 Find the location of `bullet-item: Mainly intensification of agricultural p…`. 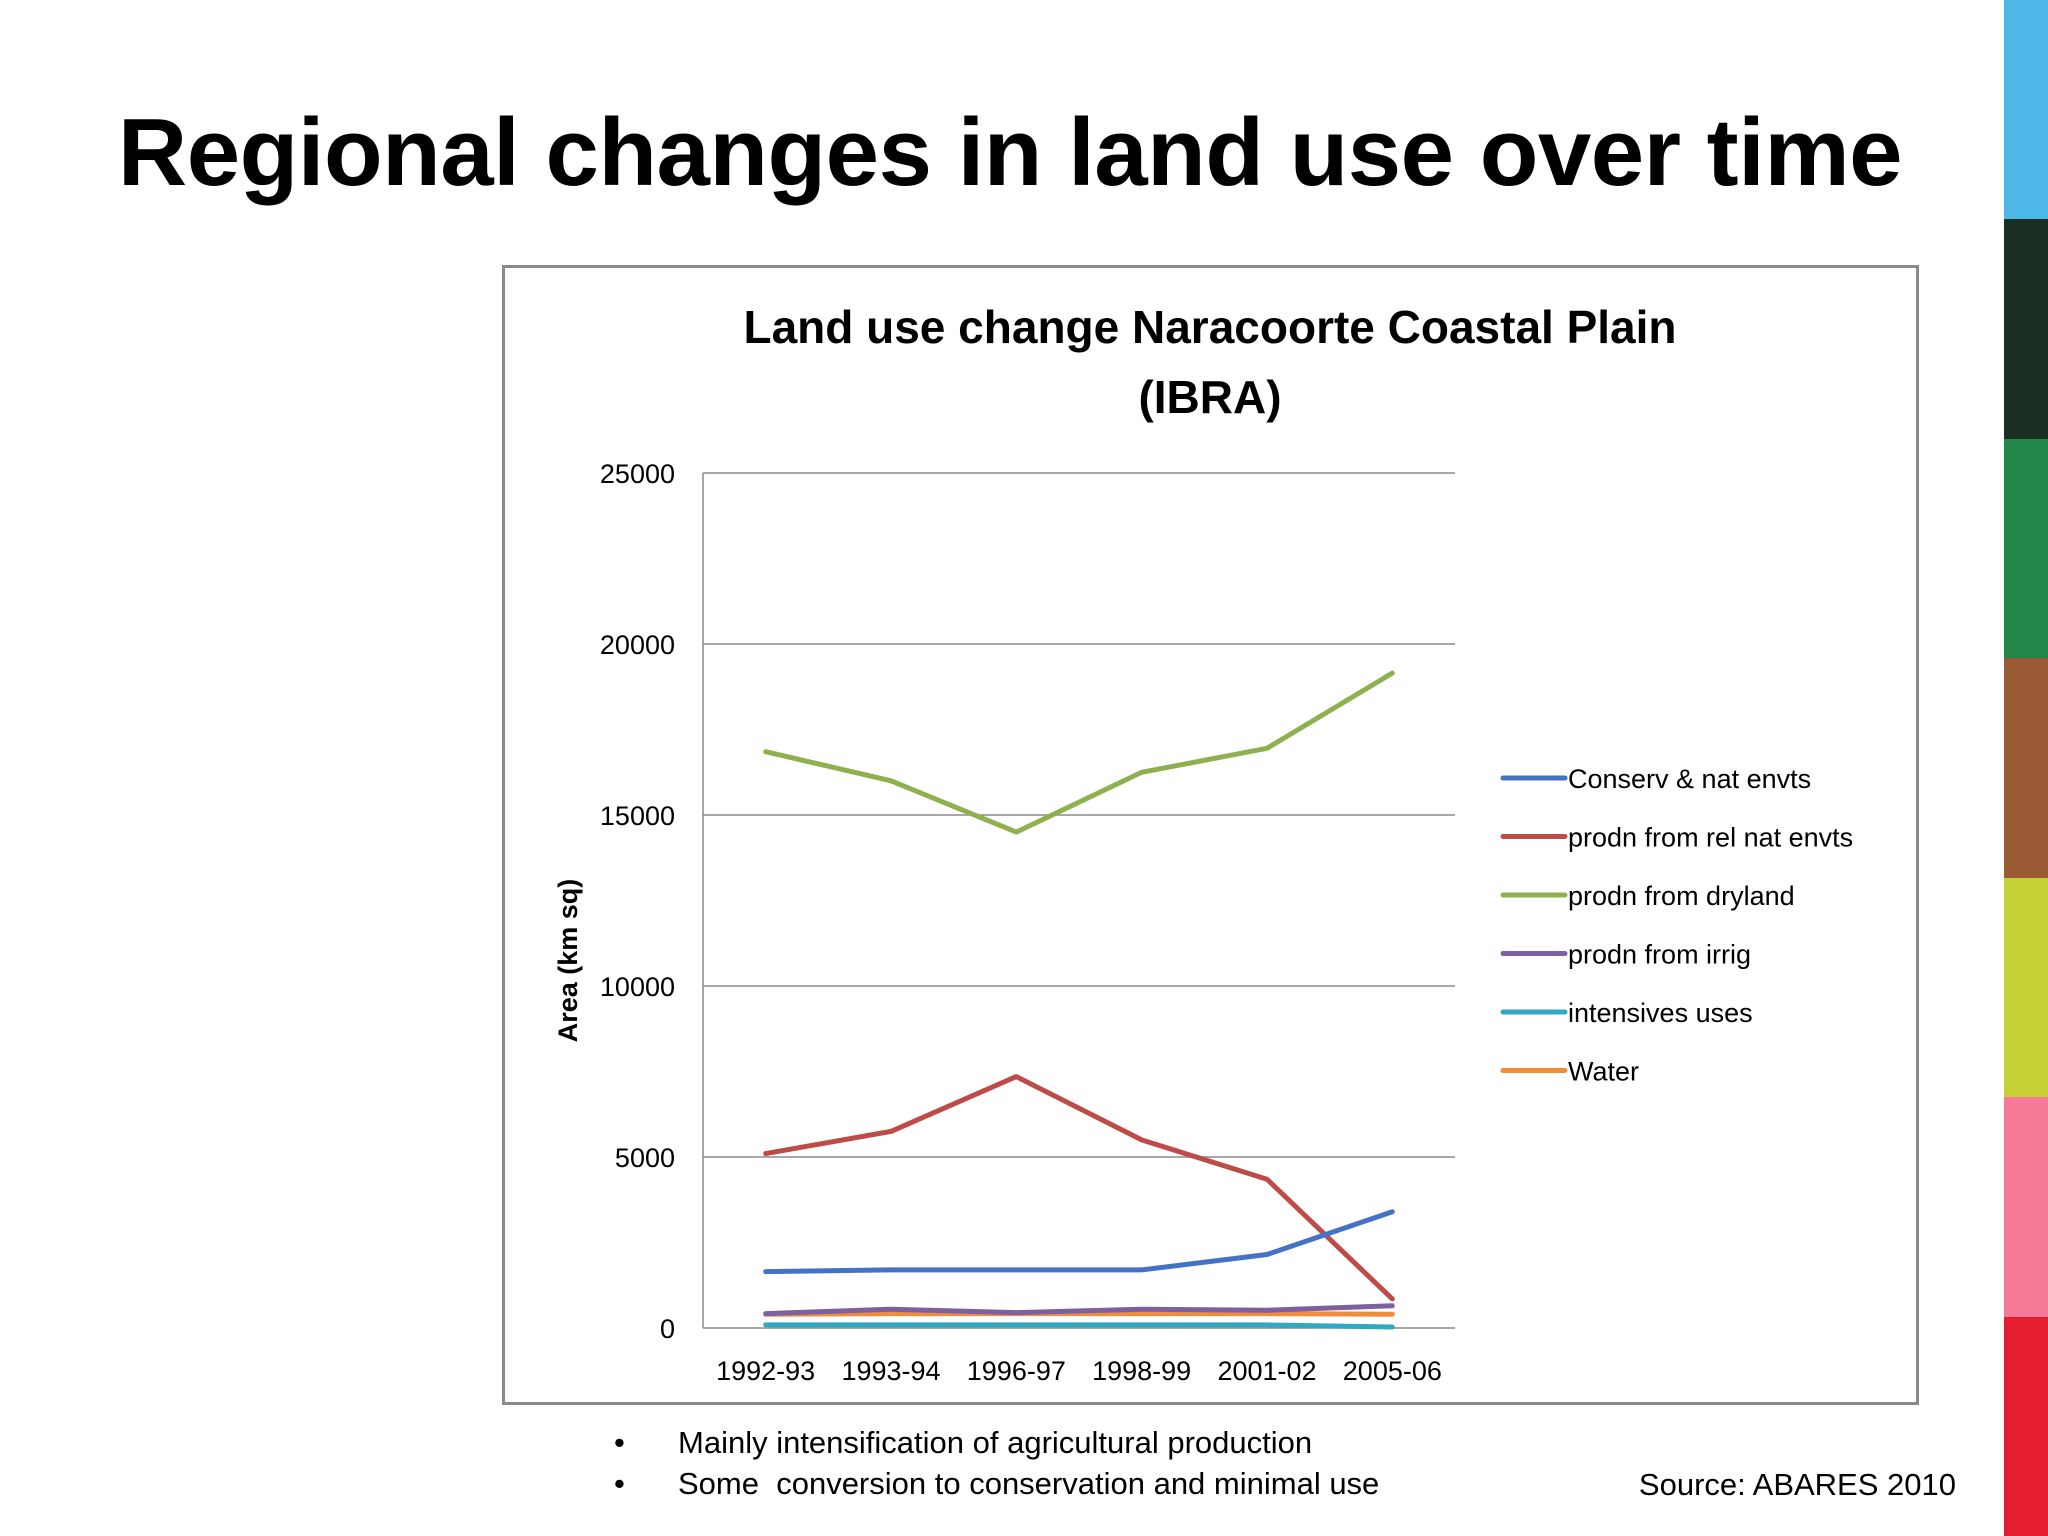

bullet-item: Mainly intensification of agricultural p… is located at coordinates (994, 1442).